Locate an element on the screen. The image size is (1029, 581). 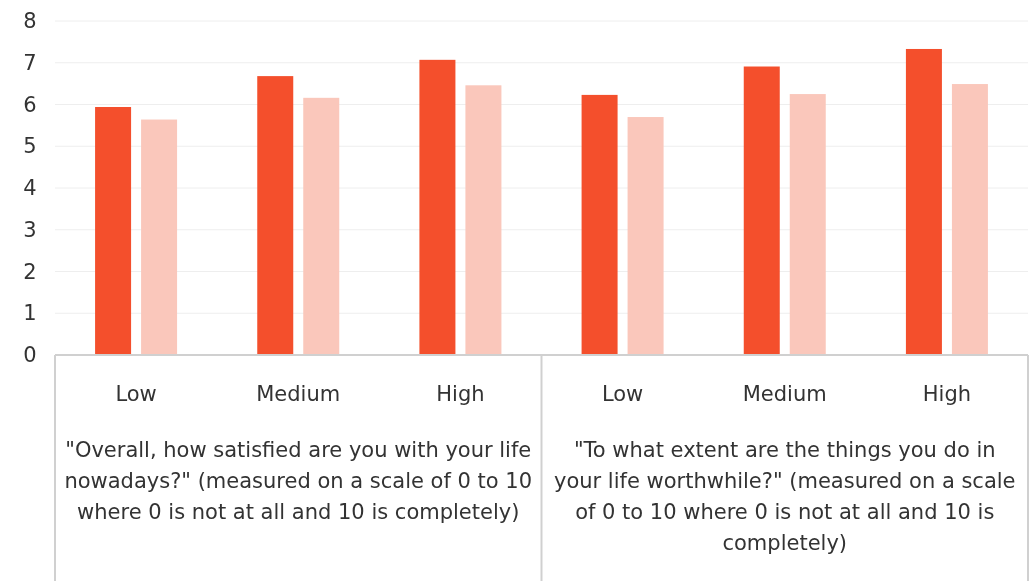
y-tick-label: 5 is located at coordinates (30, 146).